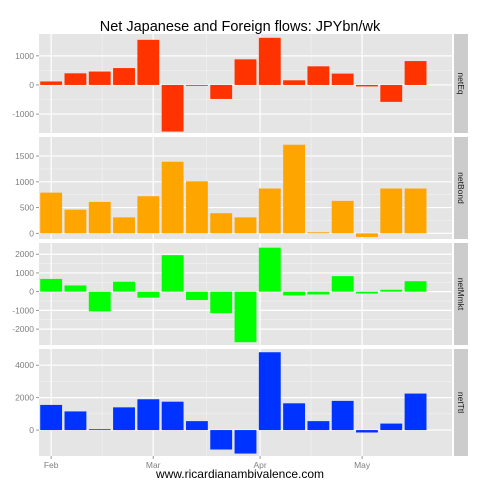  I want to click on facet-strip-label: netTtl, so click(461, 402).